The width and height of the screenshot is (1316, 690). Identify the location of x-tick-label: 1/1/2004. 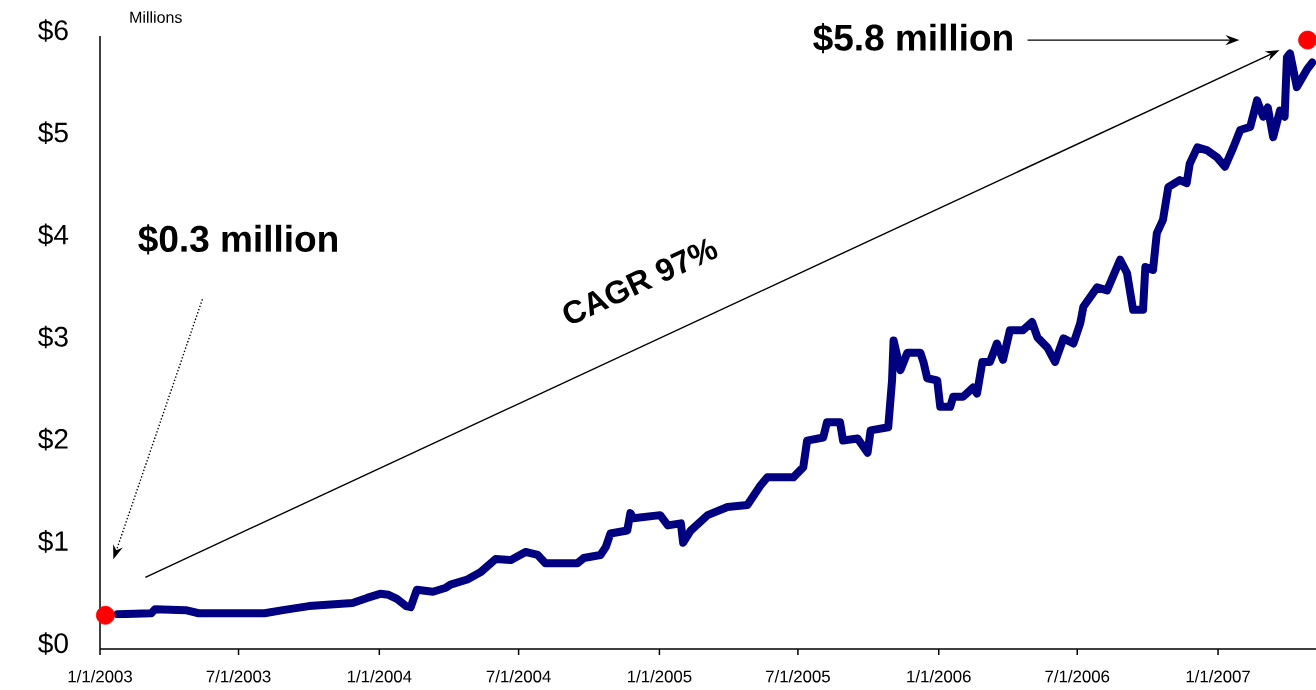
(379, 676).